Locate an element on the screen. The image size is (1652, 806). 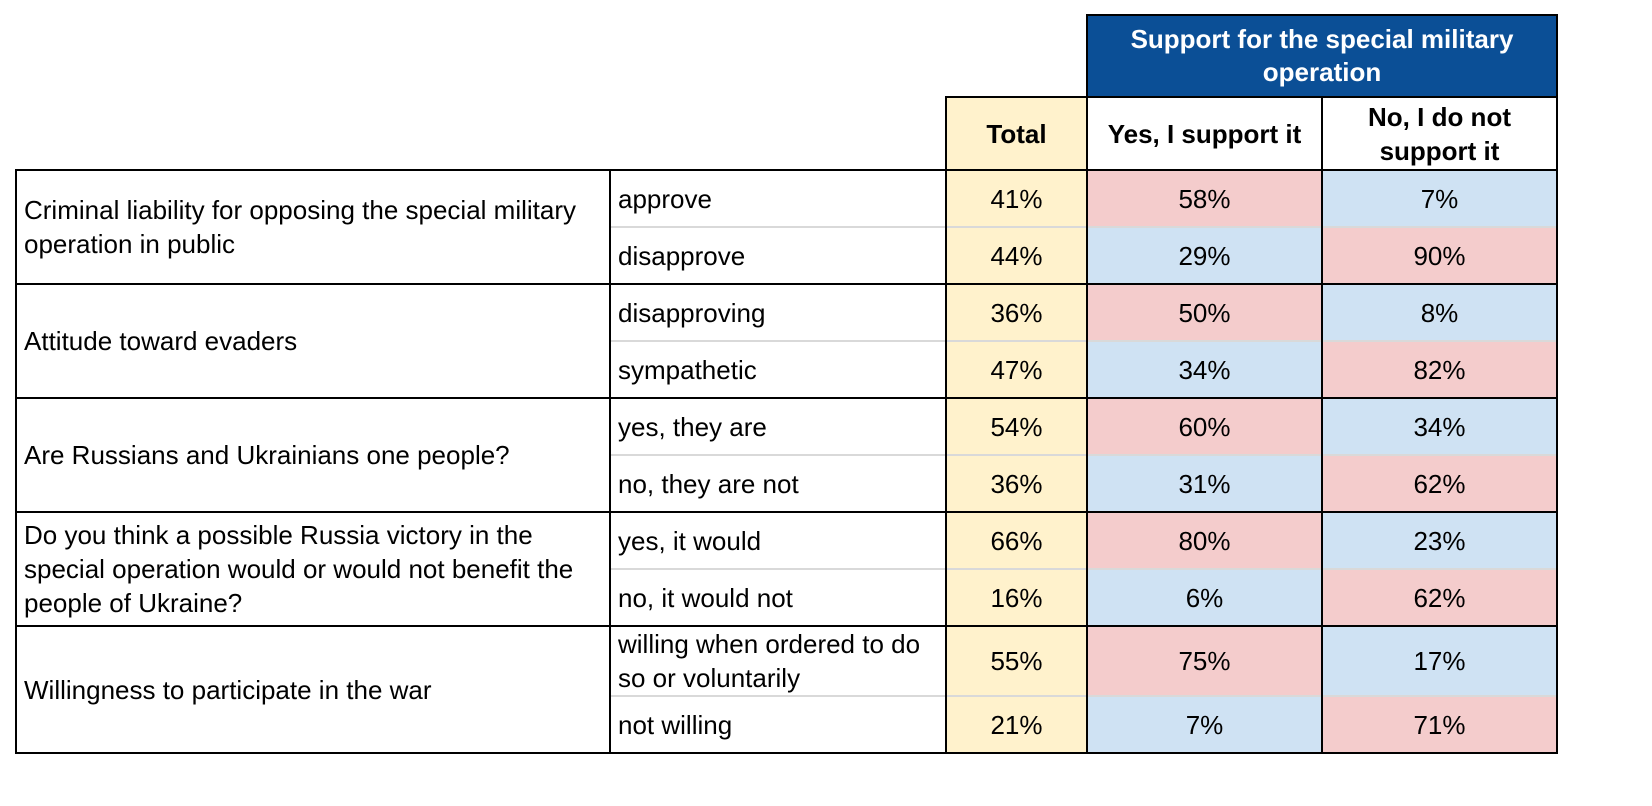
value-cell: 44% is located at coordinates (1016, 255).